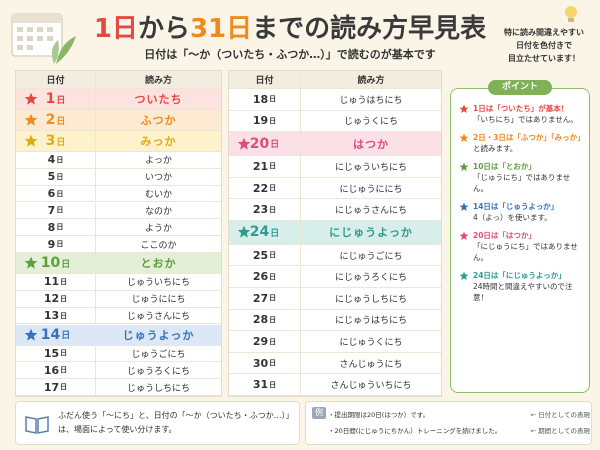 The width and height of the screenshot is (600, 450). What do you see at coordinates (335, 80) in the screenshot?
I see `table-header: 日付 読み方` at bounding box center [335, 80].